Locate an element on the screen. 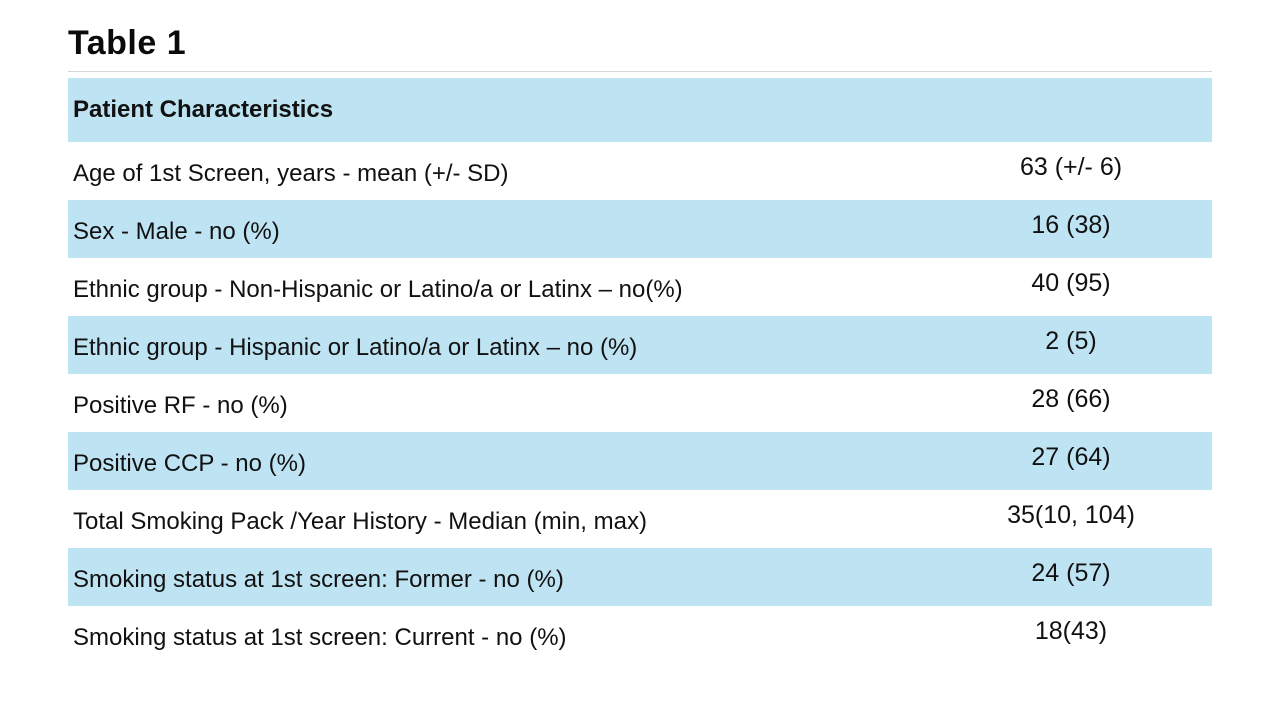 This screenshot has width=1280, height=720. row-value: 24 (57) is located at coordinates (1071, 572).